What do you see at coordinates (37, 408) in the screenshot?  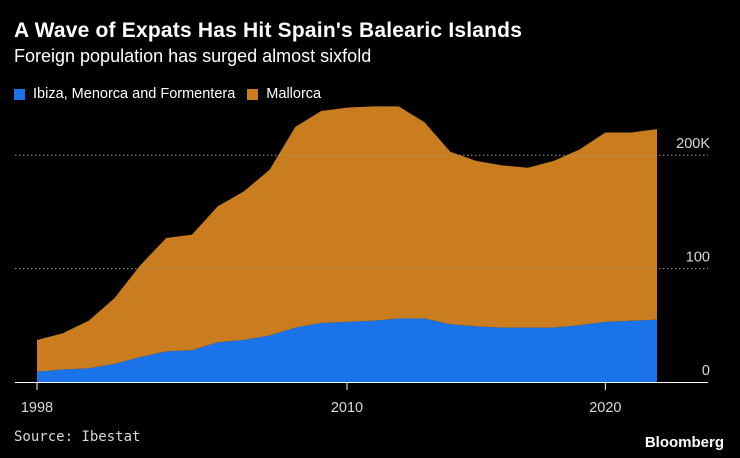 I see `x-tick-label-1998: 1998` at bounding box center [37, 408].